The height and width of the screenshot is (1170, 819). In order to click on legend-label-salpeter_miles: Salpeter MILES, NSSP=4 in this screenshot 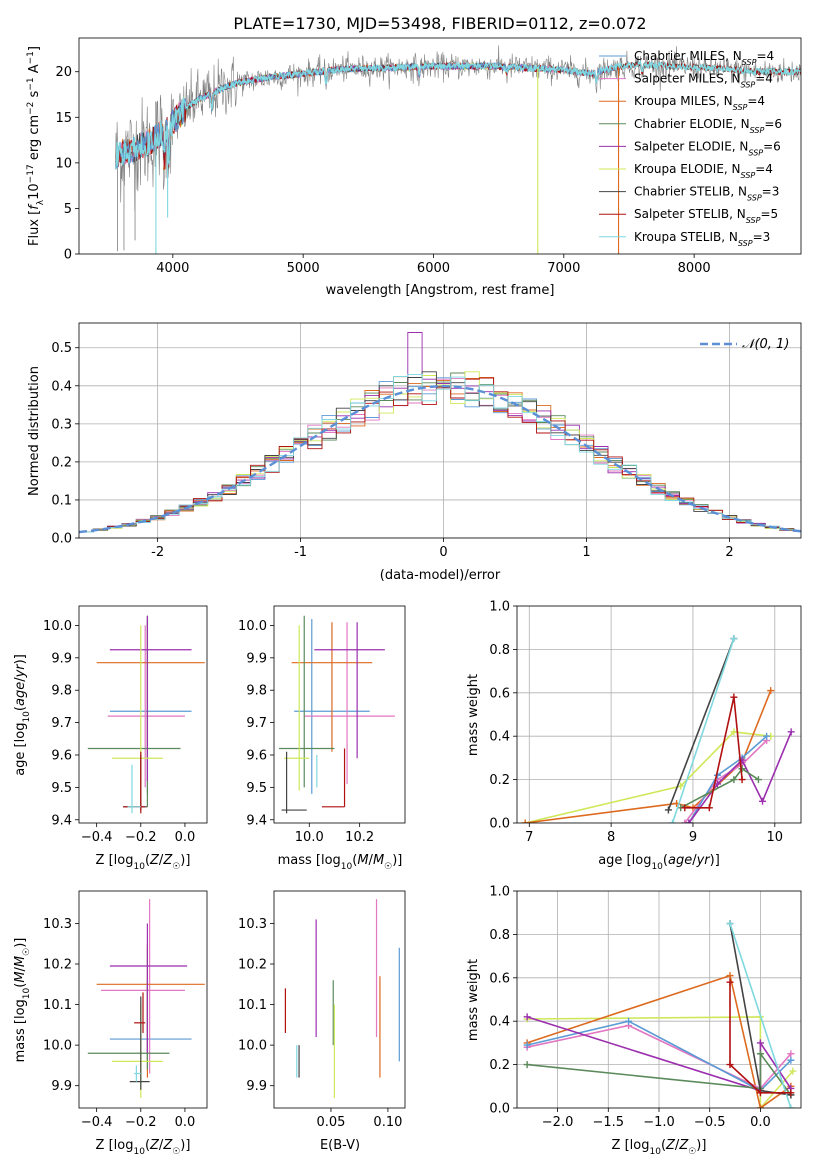, I will do `click(703, 81)`.